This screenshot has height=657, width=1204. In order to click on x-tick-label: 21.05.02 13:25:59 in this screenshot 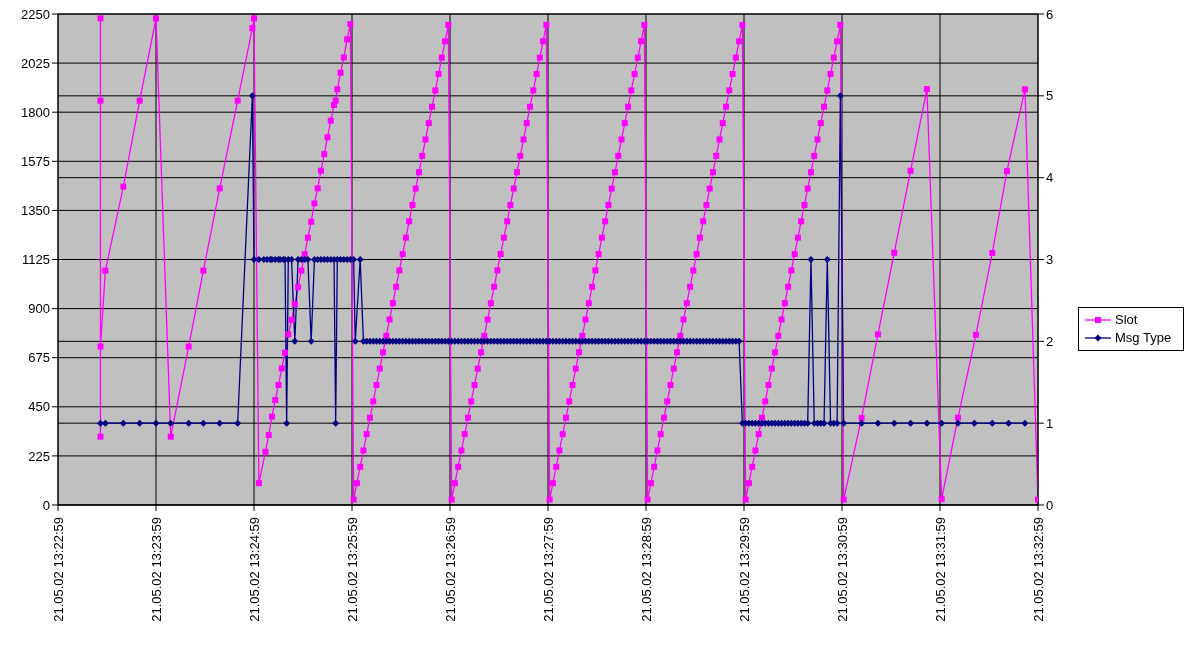, I will do `click(352, 569)`.